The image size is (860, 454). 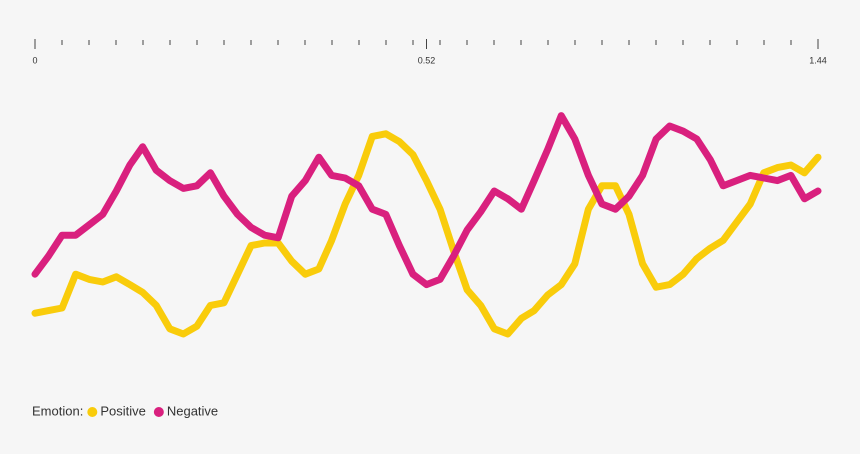 What do you see at coordinates (34, 60) in the screenshot?
I see `x-tick-label: 0` at bounding box center [34, 60].